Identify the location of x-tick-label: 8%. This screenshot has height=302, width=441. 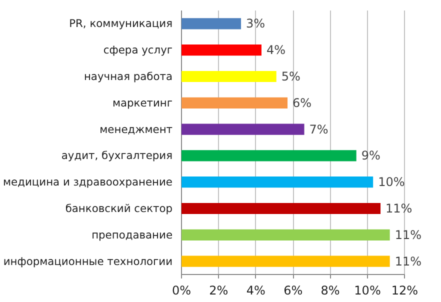
(330, 291).